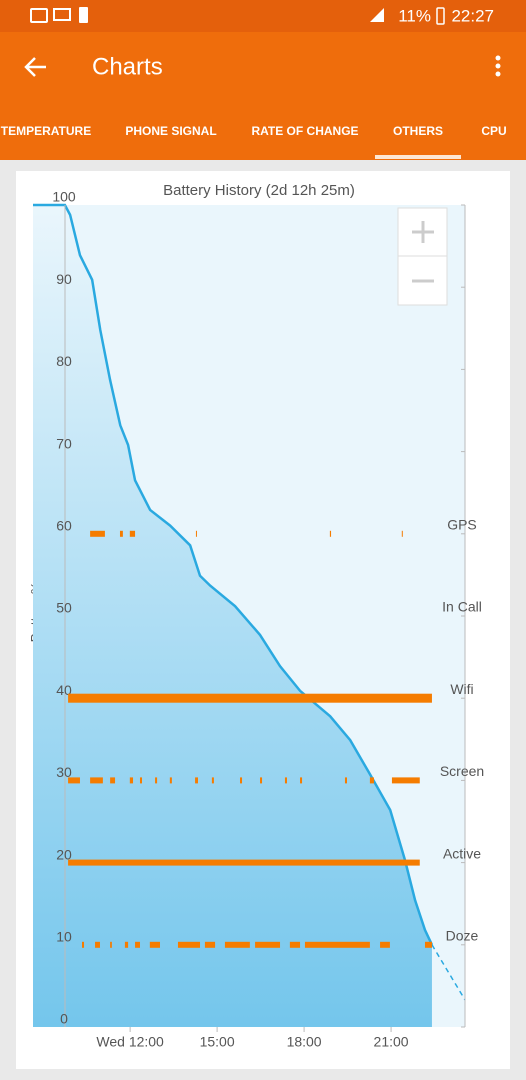 The image size is (526, 1080). What do you see at coordinates (422, 256) in the screenshot?
I see `zoom-controls` at bounding box center [422, 256].